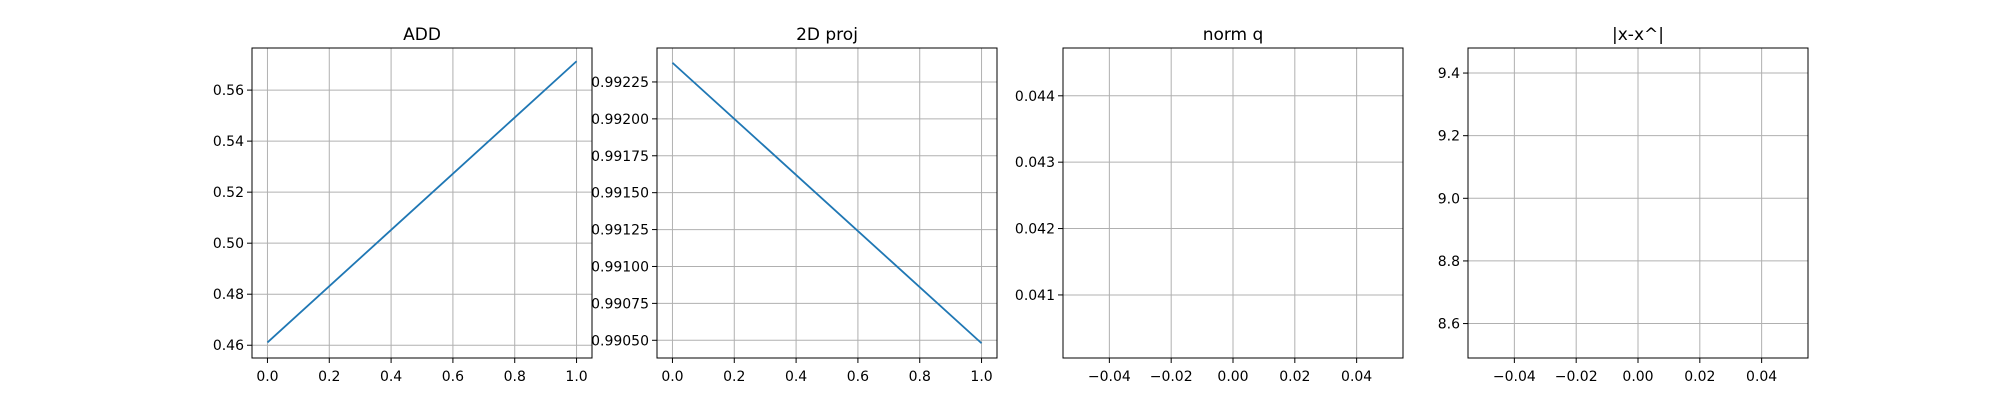 The height and width of the screenshot is (400, 2000). What do you see at coordinates (228, 193) in the screenshot?
I see `y-tick-label: 0.52` at bounding box center [228, 193].